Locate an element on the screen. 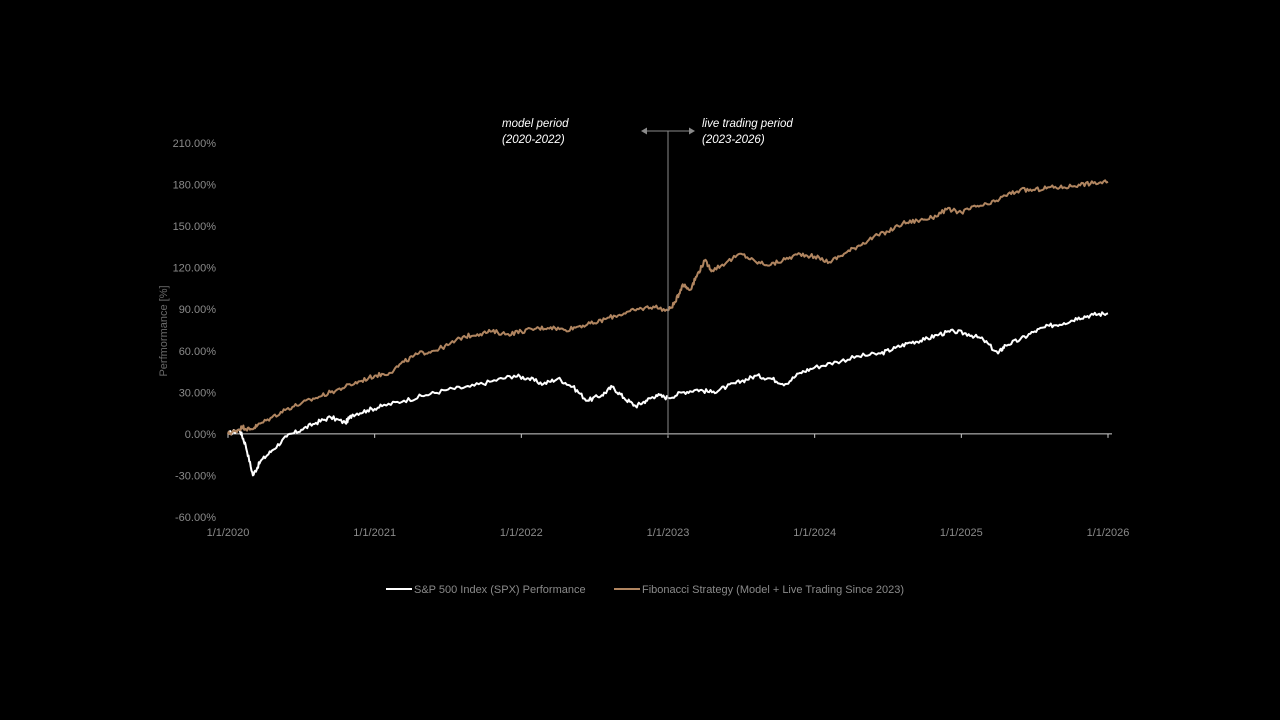 The height and width of the screenshot is (720, 1280). legend-label: S&P 500 Index (SPX) Performance is located at coordinates (500, 590).